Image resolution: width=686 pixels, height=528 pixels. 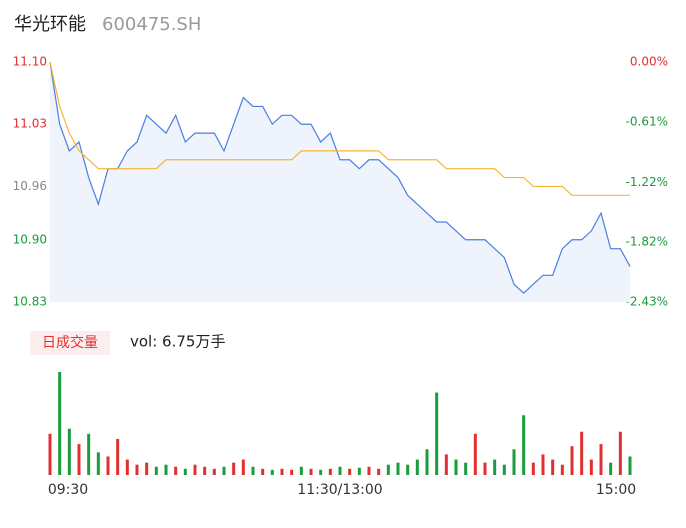 What do you see at coordinates (339, 490) in the screenshot?
I see `x-tick-label: 11:30/13:00` at bounding box center [339, 490].